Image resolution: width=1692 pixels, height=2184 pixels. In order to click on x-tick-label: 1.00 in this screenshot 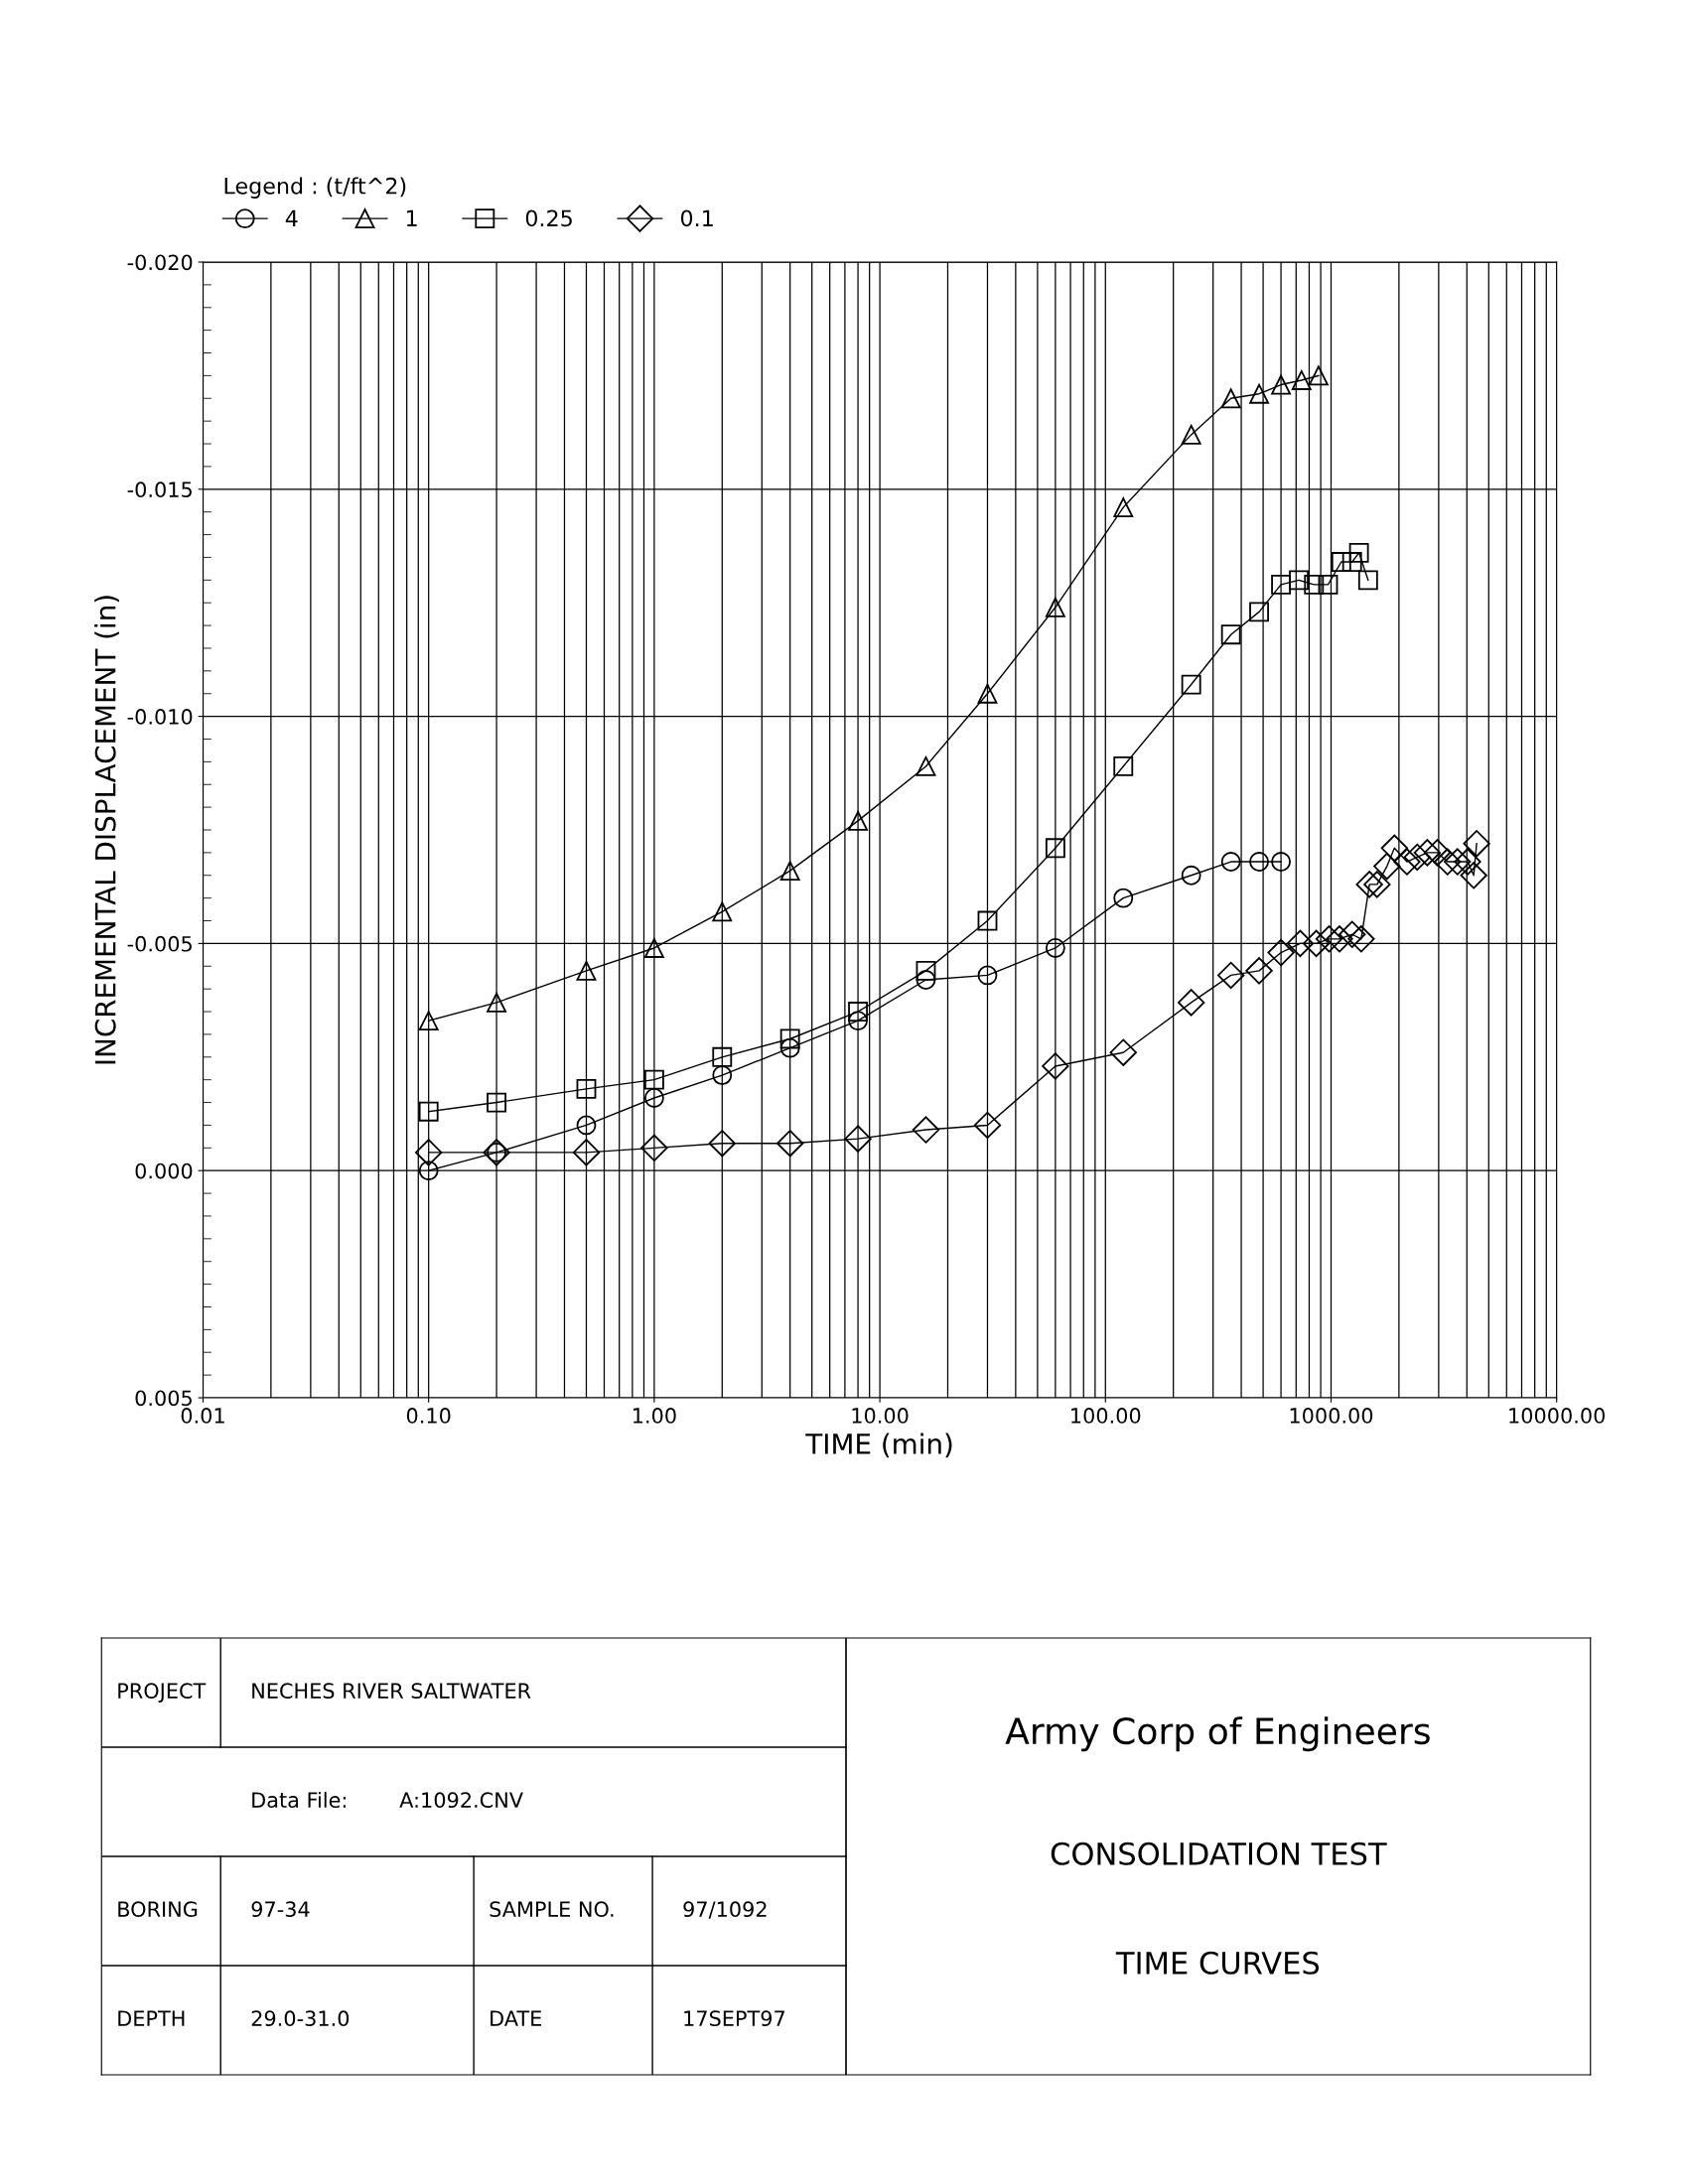, I will do `click(654, 1416)`.